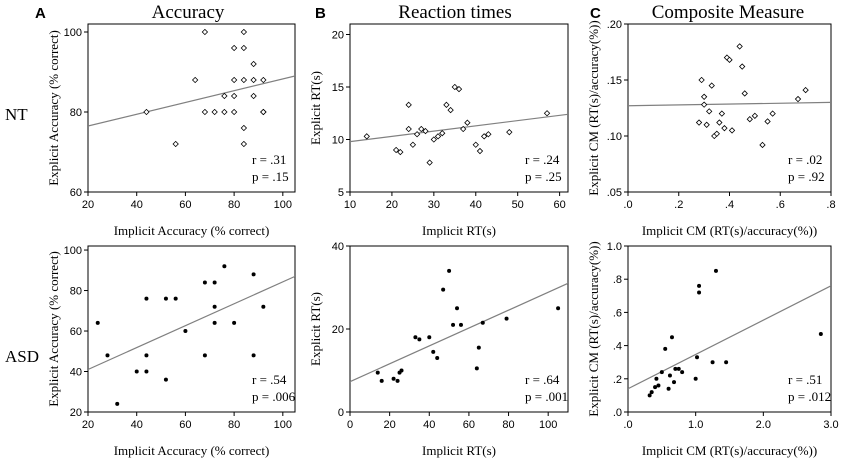 The image size is (843, 464). Describe the element at coordinates (315, 108) in the screenshot. I see `y-axis-label: Explicit RT(s)` at that location.